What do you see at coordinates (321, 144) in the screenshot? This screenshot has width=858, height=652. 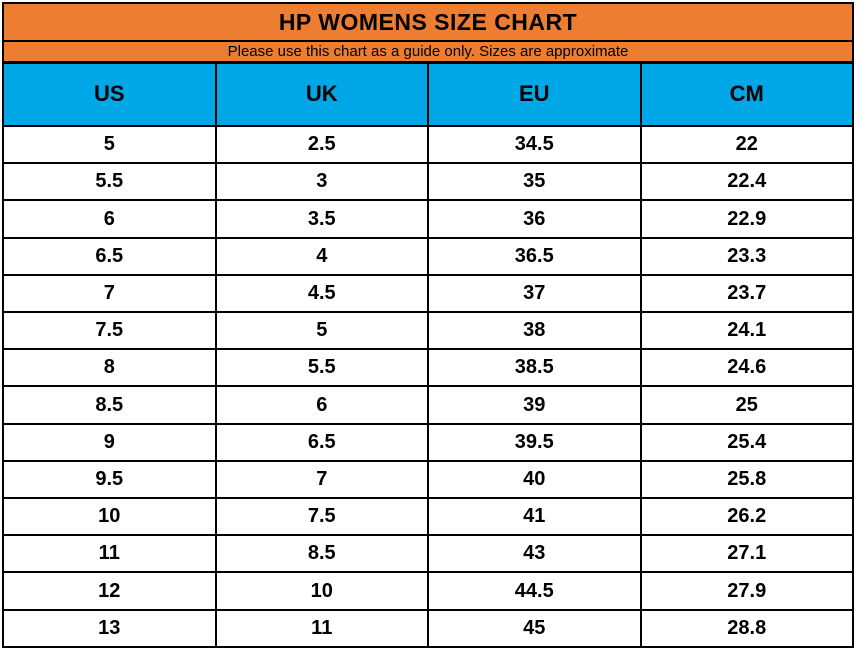 I see `table-cell: 2.5` at bounding box center [321, 144].